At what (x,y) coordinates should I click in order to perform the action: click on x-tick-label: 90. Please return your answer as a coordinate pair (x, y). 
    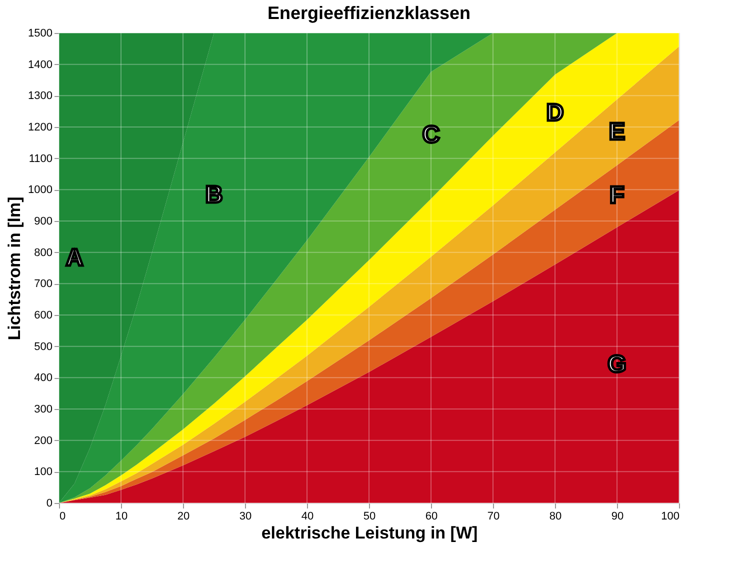
    Looking at the image, I should click on (617, 516).